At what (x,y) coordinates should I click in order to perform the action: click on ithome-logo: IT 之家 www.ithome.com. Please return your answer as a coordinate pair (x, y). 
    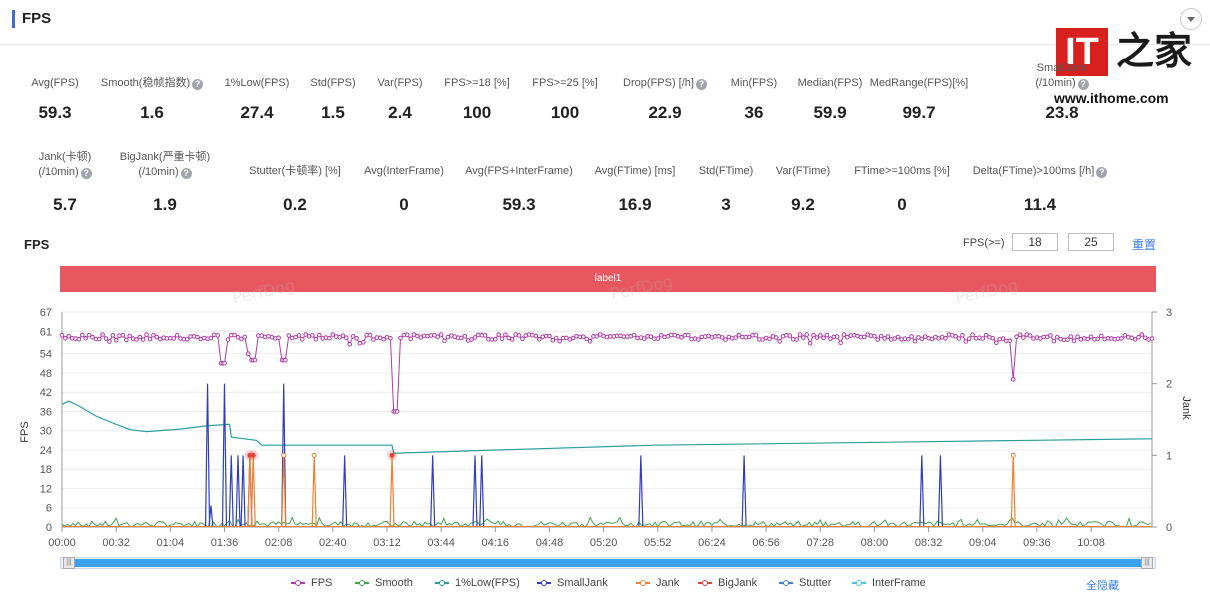
    Looking at the image, I should click on (1120, 65).